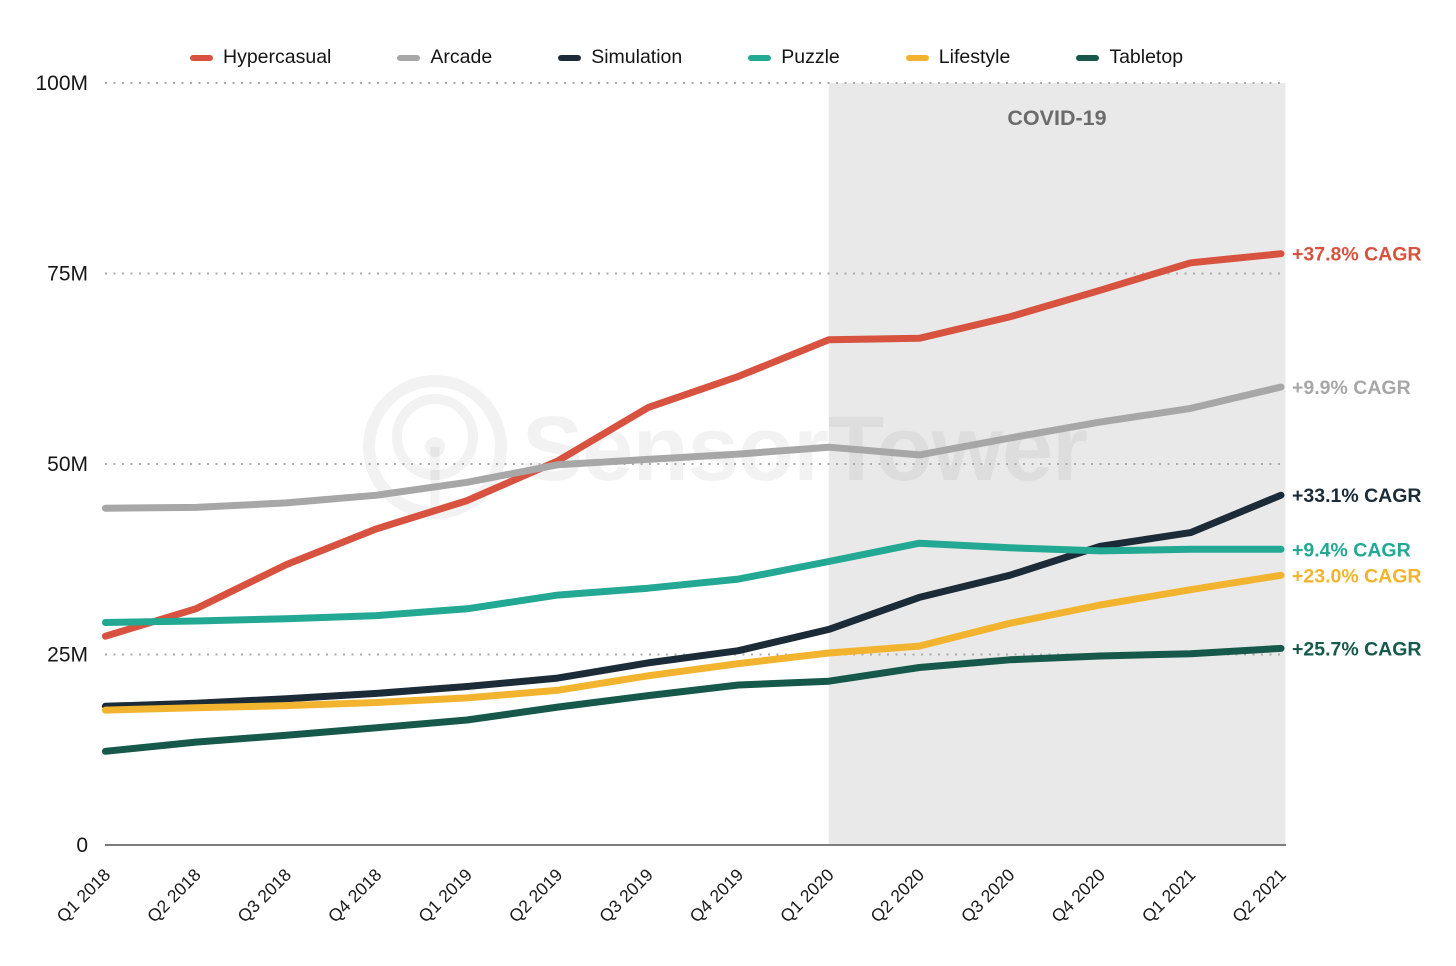 The image size is (1456, 966). Describe the element at coordinates (1056, 118) in the screenshot. I see `covid-label: COVID-19` at that location.